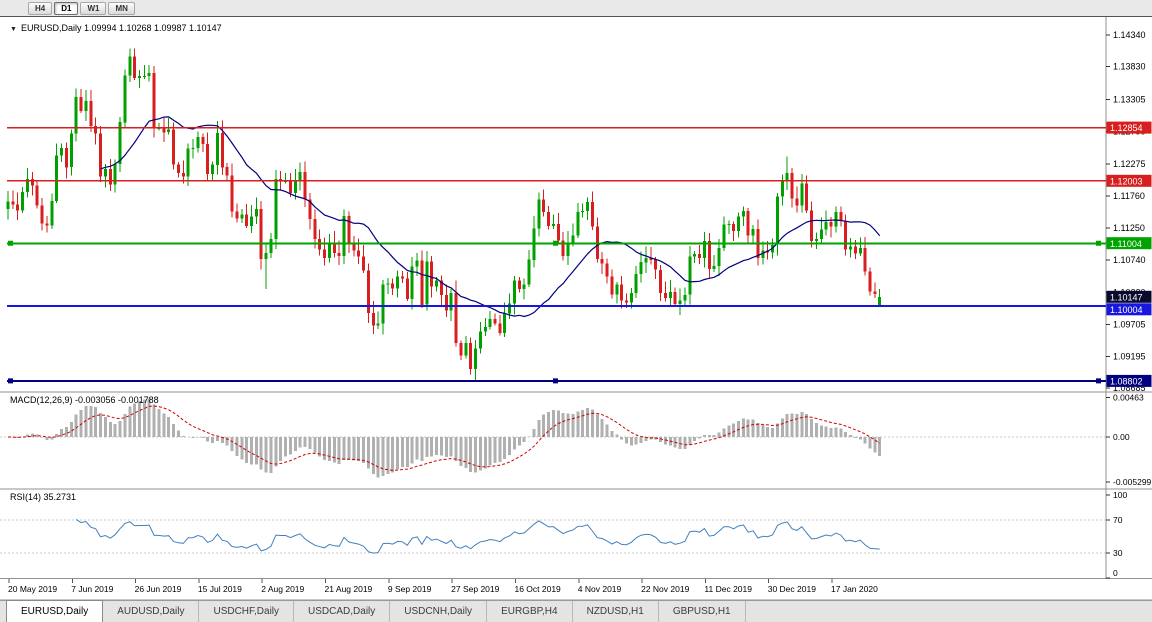 The width and height of the screenshot is (1152, 622). I want to click on tab-eurgbp-h4: EURGBP,H4, so click(530, 611).